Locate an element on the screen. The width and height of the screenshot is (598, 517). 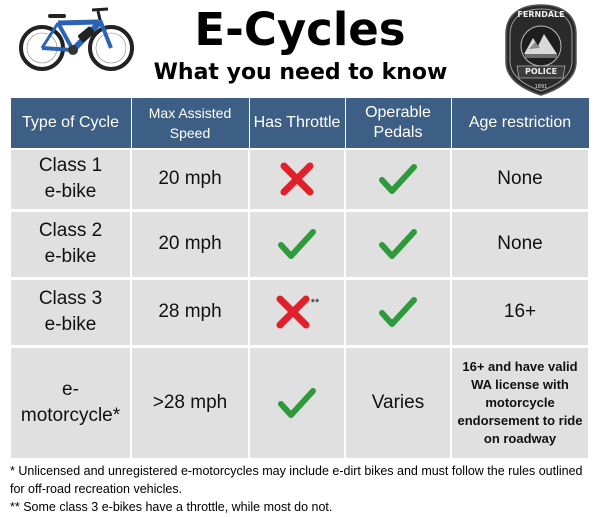
cycle-type-cell: e-motorcycle* is located at coordinates (70, 403).